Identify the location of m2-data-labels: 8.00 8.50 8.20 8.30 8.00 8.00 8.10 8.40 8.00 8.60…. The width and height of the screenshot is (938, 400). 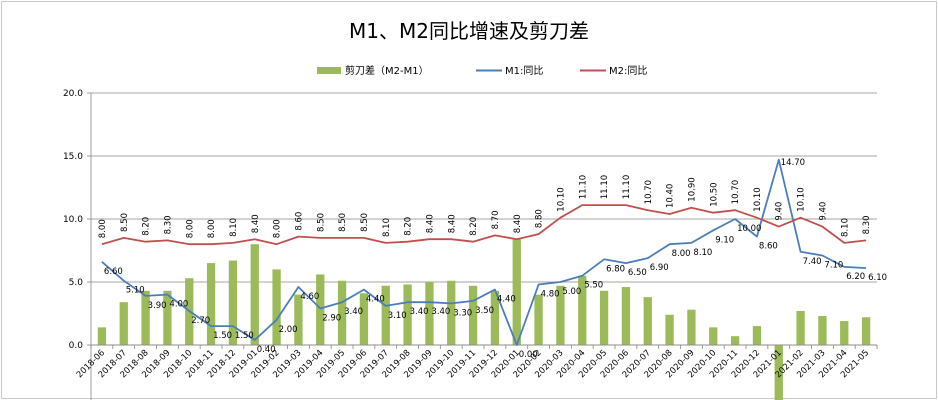
(485, 207).